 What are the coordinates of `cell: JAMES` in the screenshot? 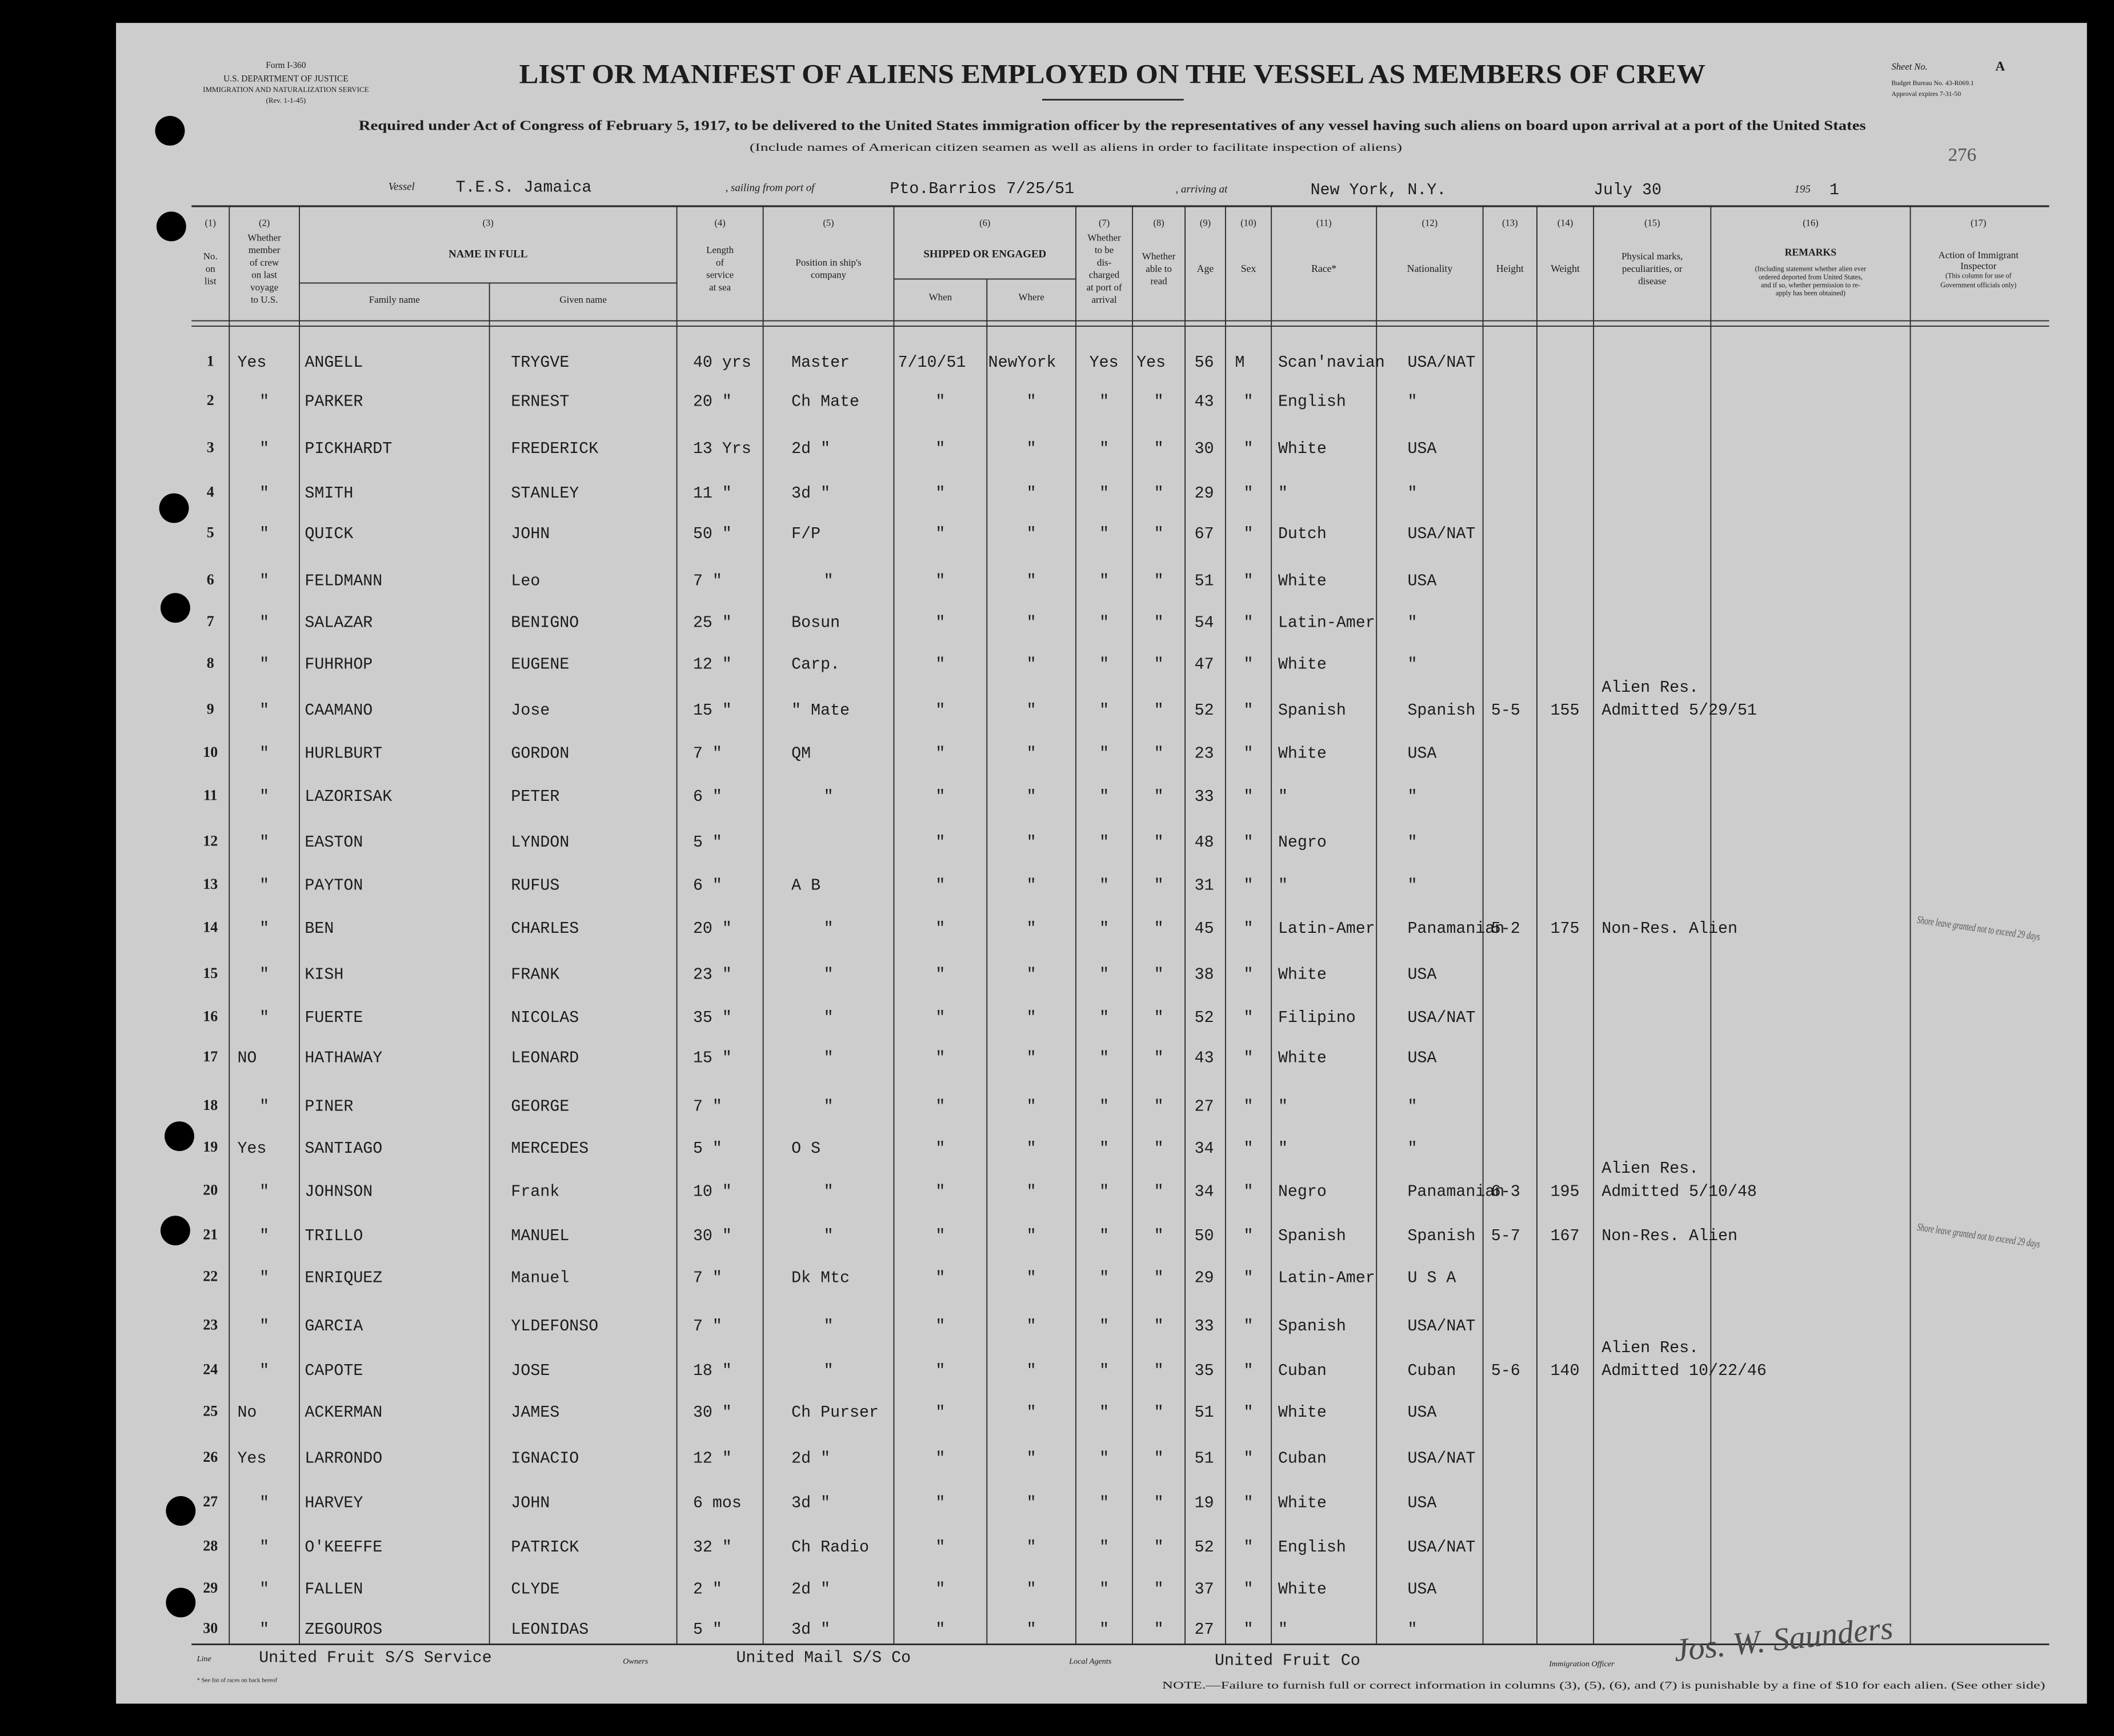 It's located at (535, 1412).